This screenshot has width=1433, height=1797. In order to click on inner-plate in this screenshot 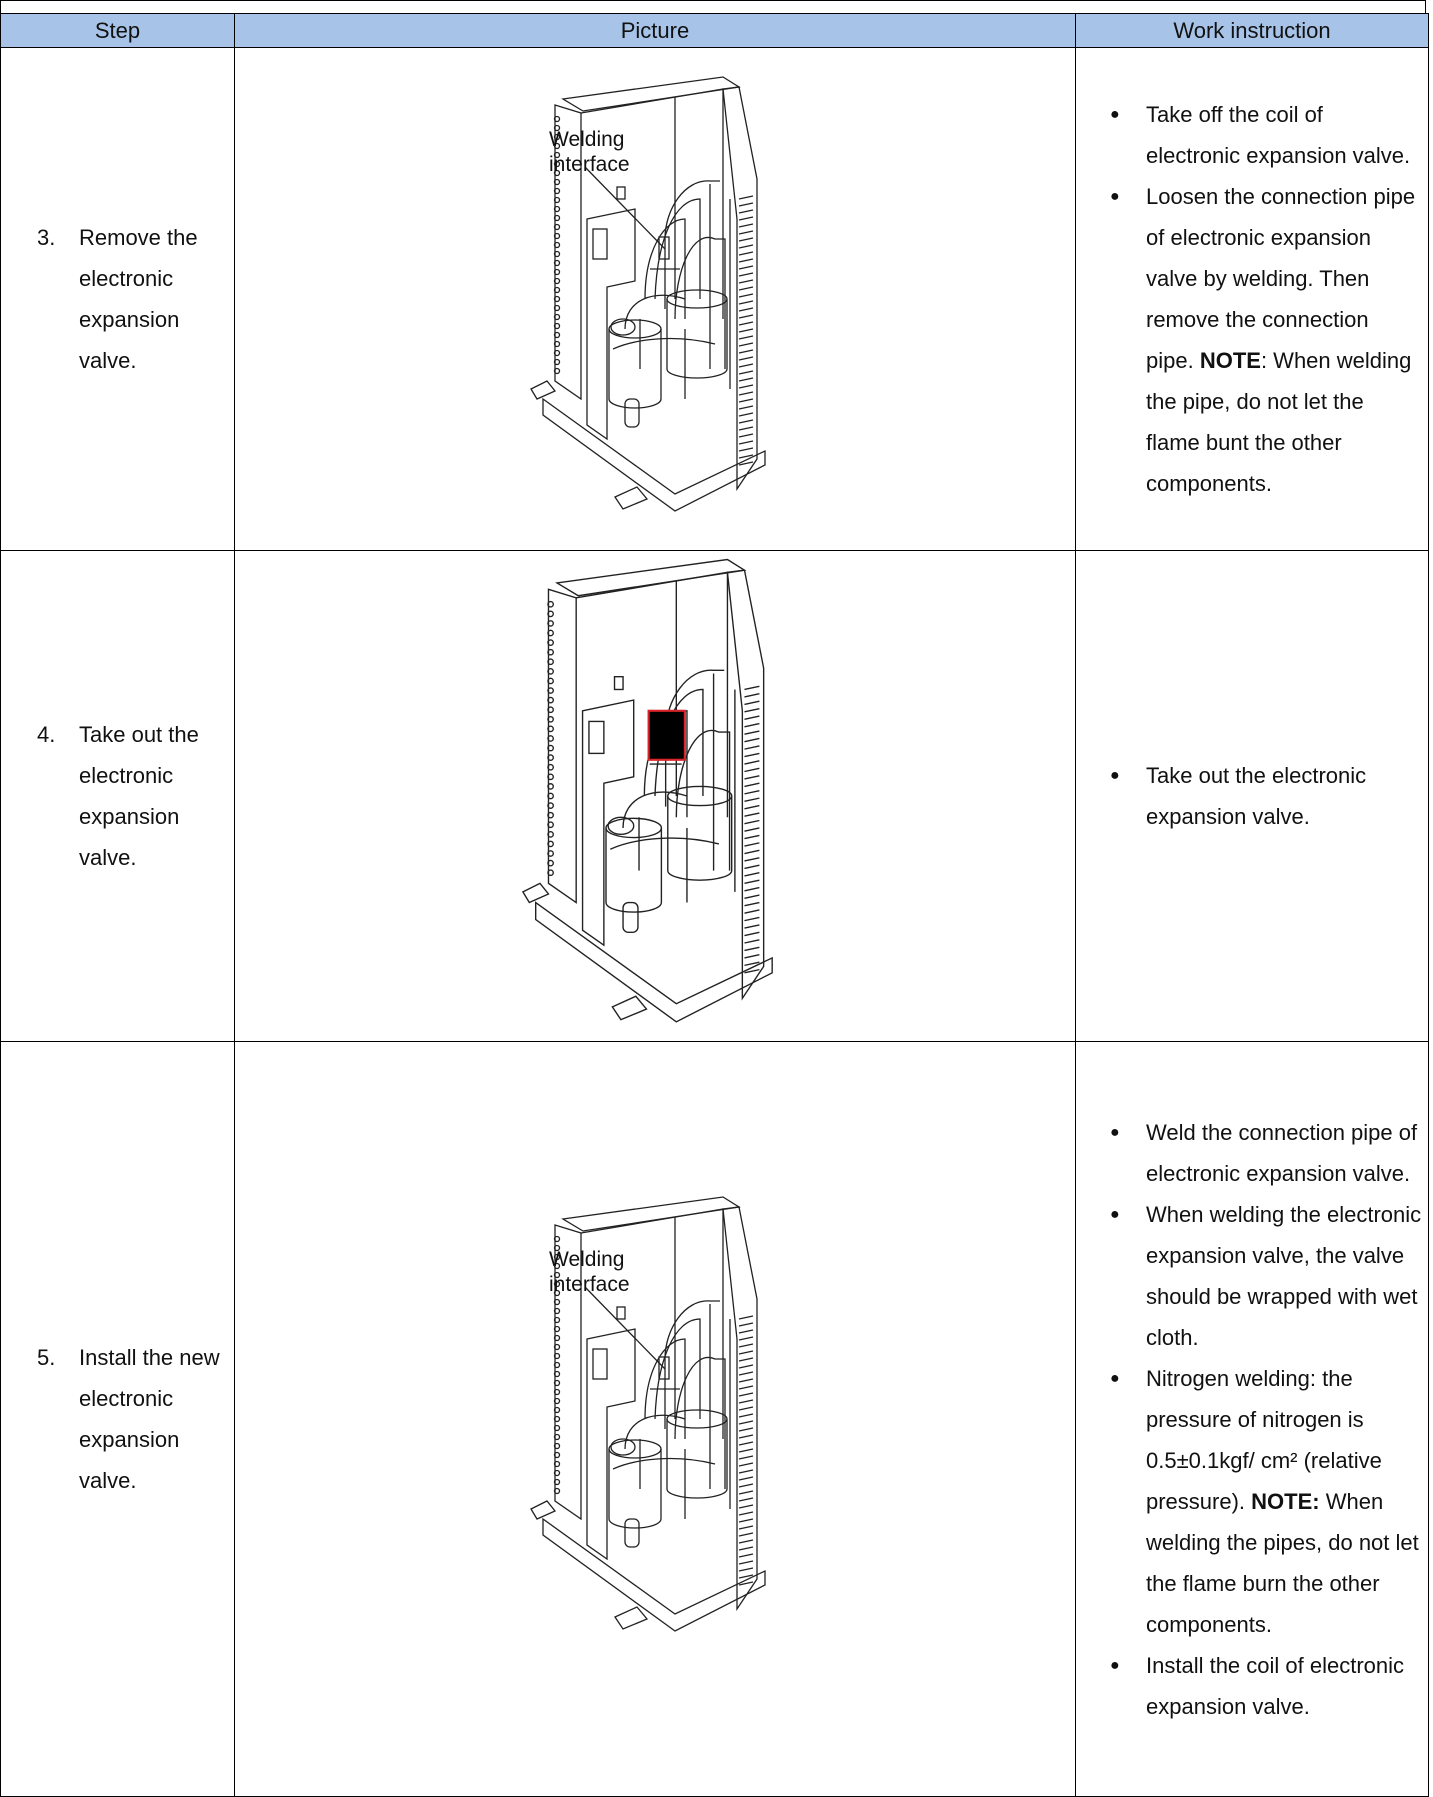, I will do `click(611, 324)`.